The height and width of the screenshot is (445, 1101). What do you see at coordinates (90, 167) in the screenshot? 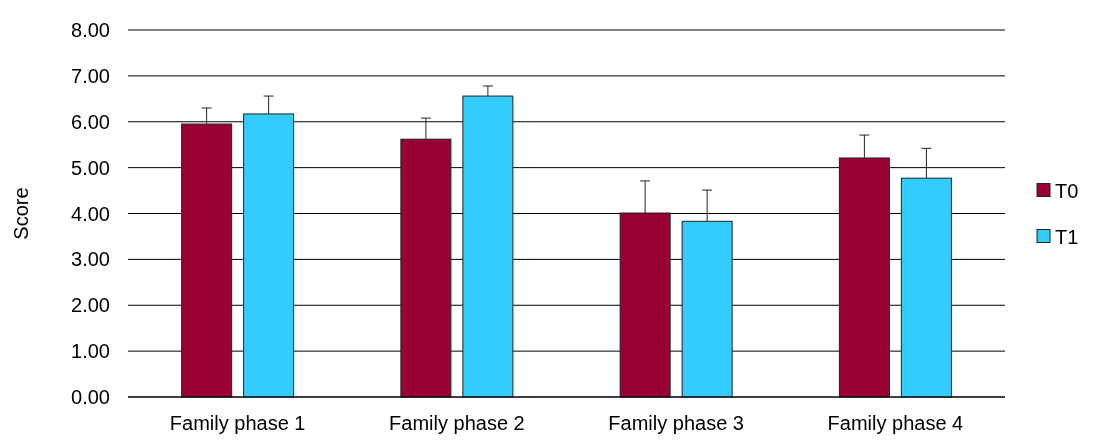
I see `y-tick-label: 5.00` at bounding box center [90, 167].